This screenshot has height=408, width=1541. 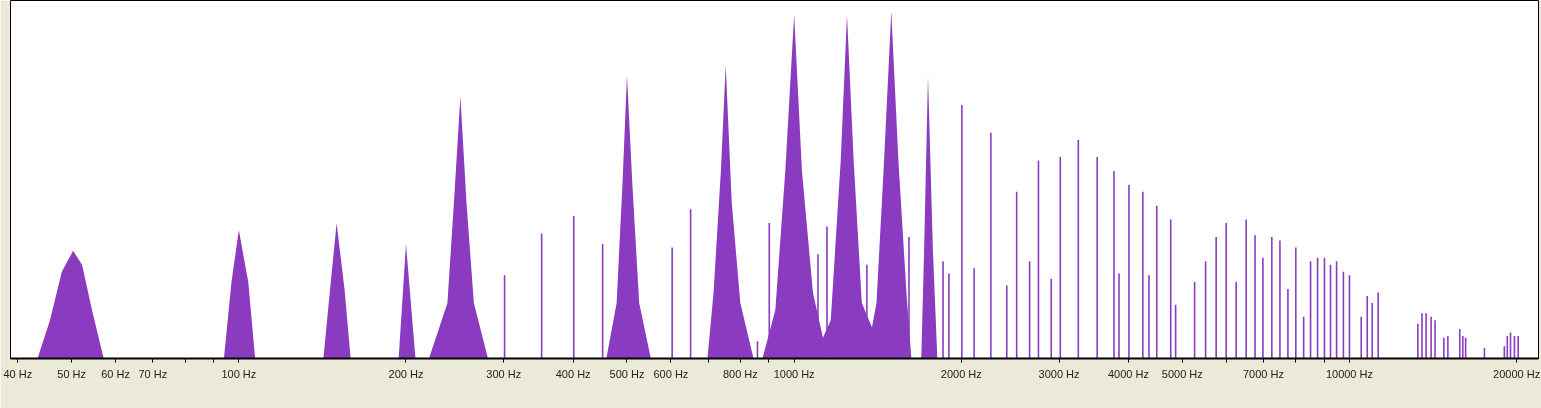 What do you see at coordinates (671, 373) in the screenshot?
I see `x-tick-label: 600 Hz` at bounding box center [671, 373].